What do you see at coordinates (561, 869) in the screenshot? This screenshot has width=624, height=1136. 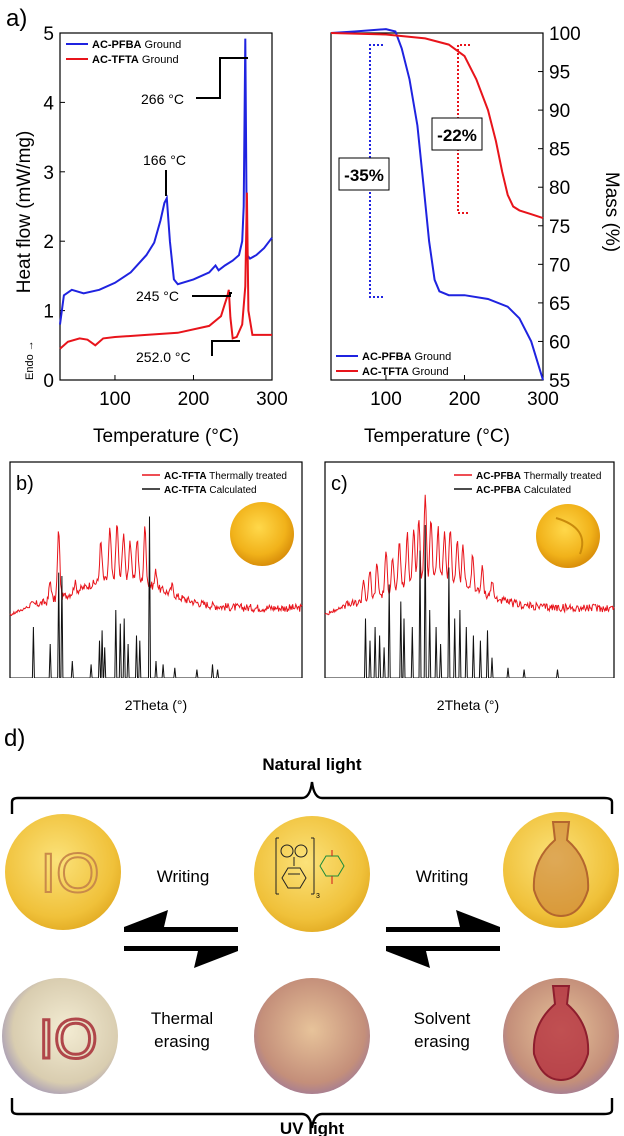 I see `vase-drawing-natural` at bounding box center [561, 869].